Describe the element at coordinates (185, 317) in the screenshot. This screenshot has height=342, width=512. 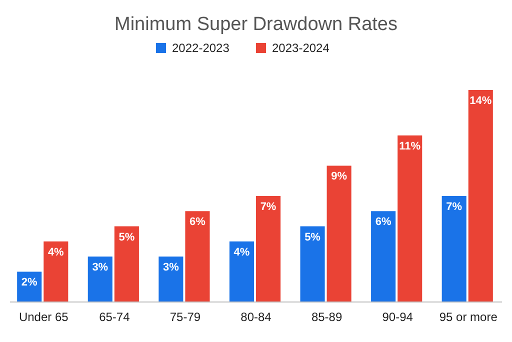
I see `x-tick-label: 75-79` at that location.